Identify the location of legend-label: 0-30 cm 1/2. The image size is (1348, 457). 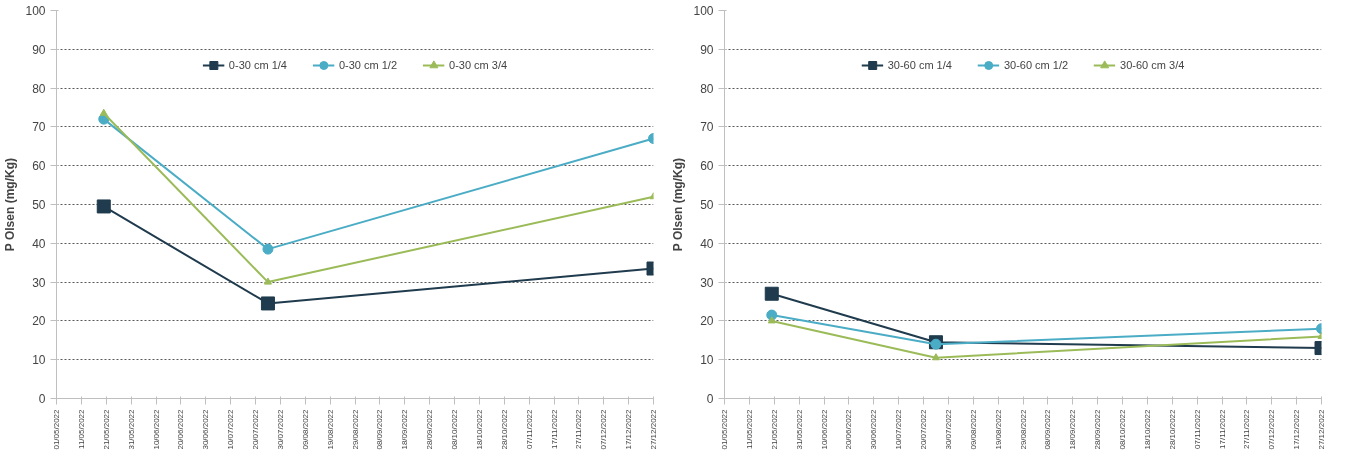
(368, 65).